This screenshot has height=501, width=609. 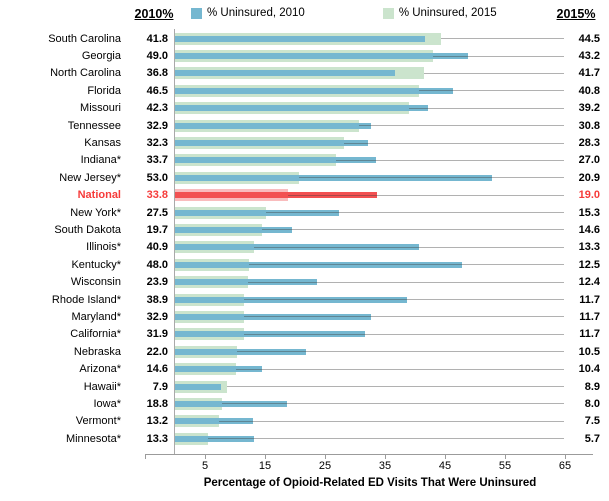 What do you see at coordinates (589, 73) in the screenshot?
I see `value-2015: 41.7` at bounding box center [589, 73].